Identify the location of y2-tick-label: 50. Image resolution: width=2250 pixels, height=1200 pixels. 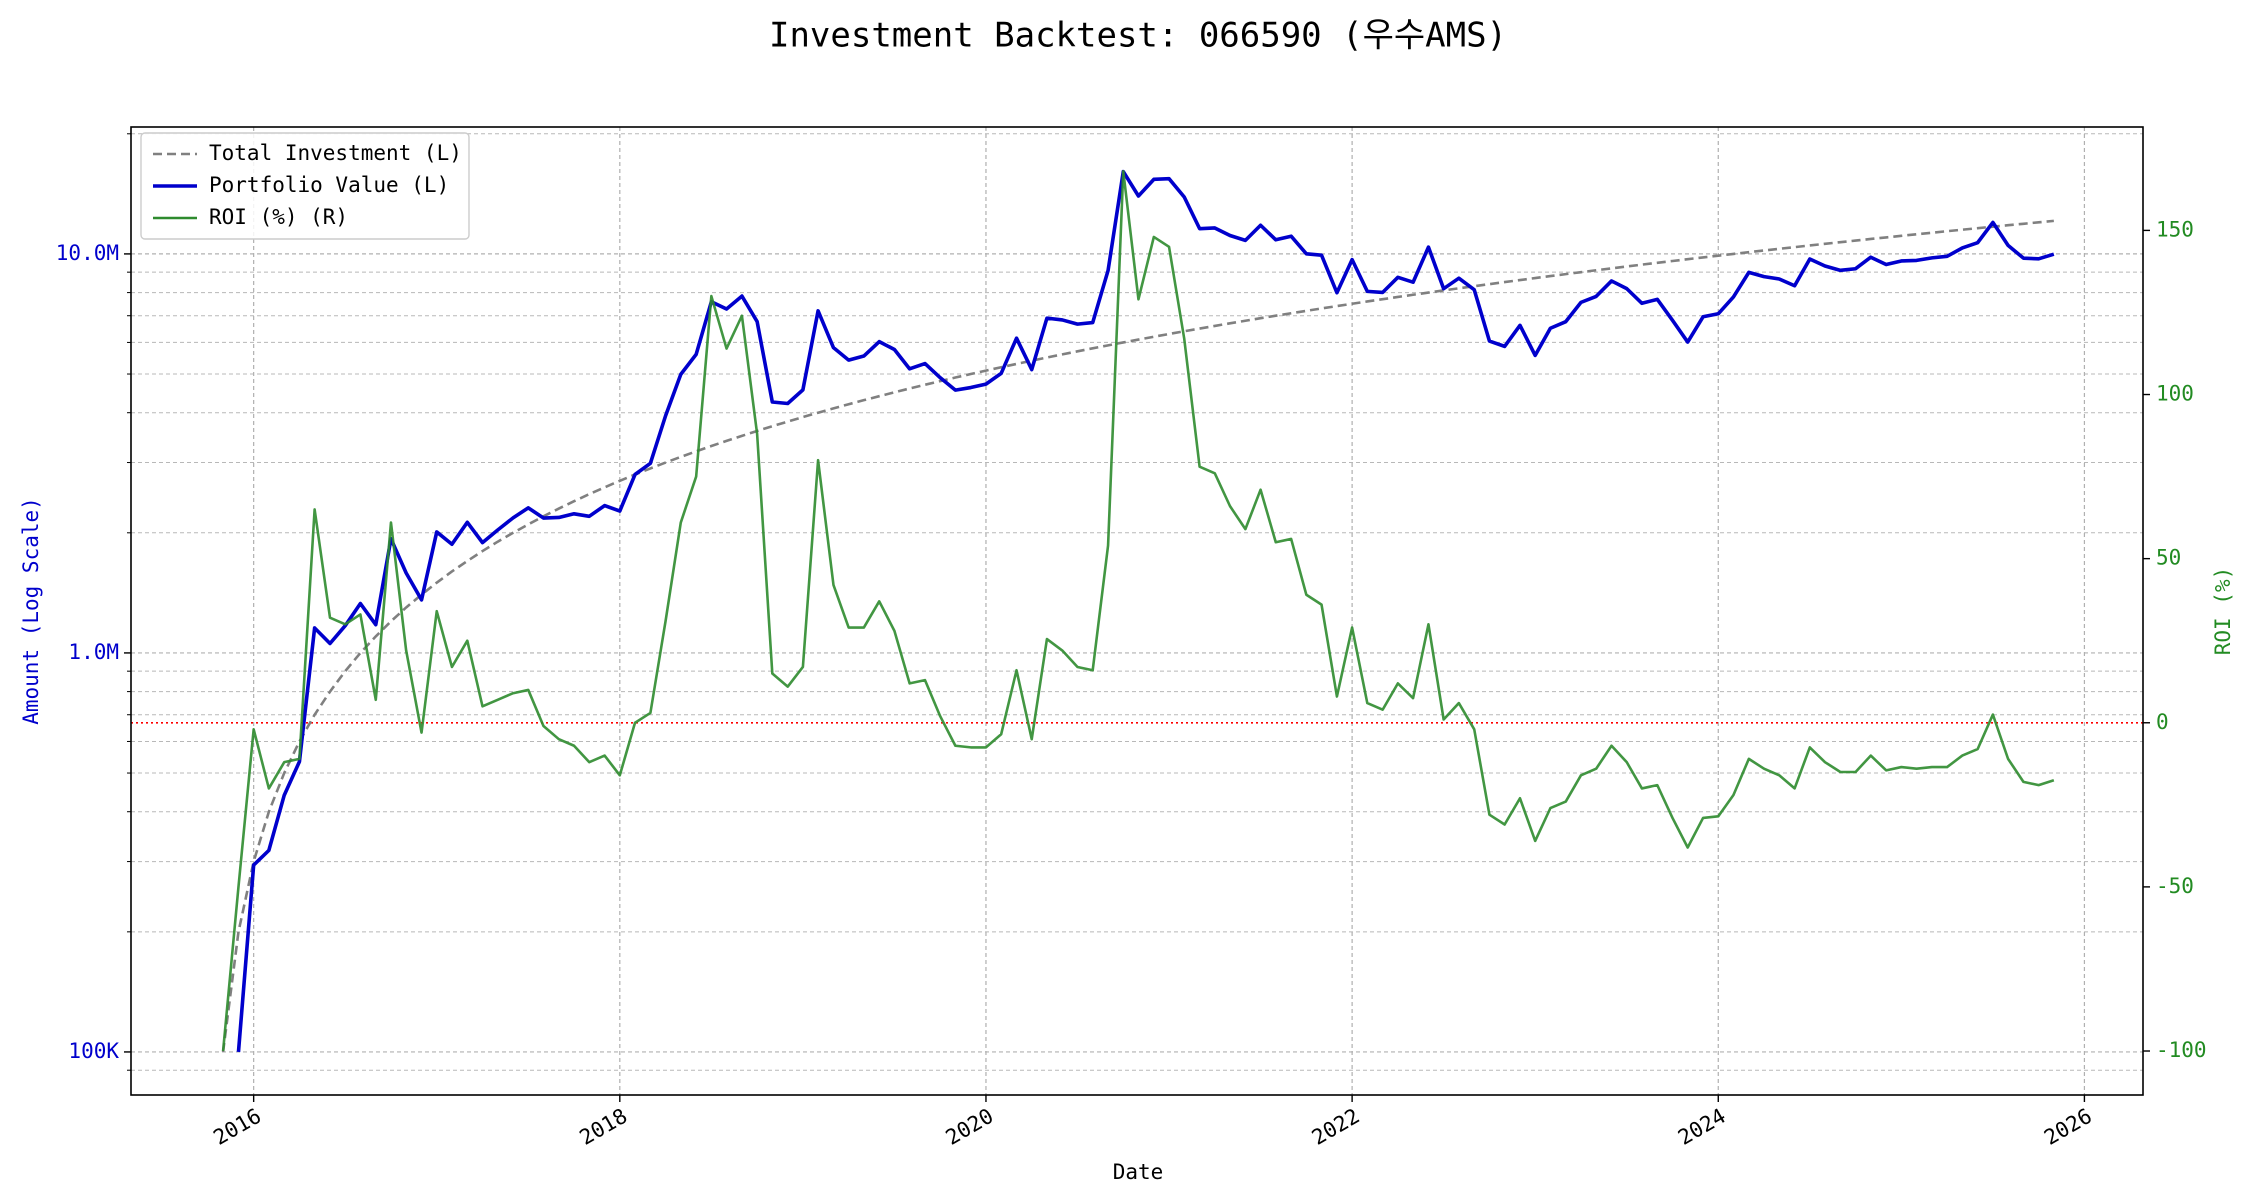
(2168, 558).